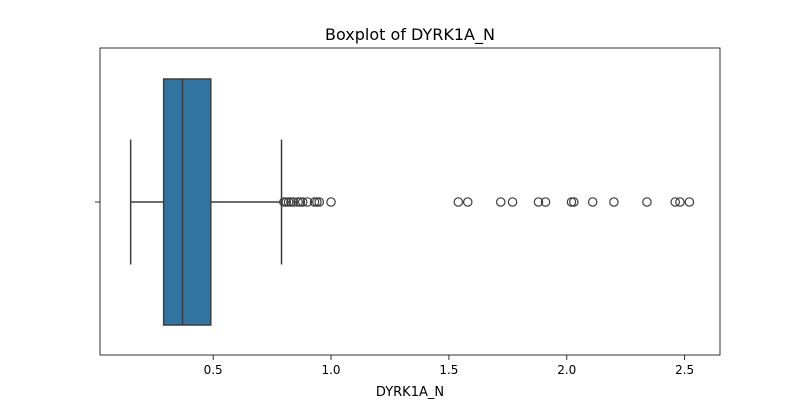 The width and height of the screenshot is (800, 400). Describe the element at coordinates (410, 392) in the screenshot. I see `x-axis-label: DYRK1A_N` at that location.